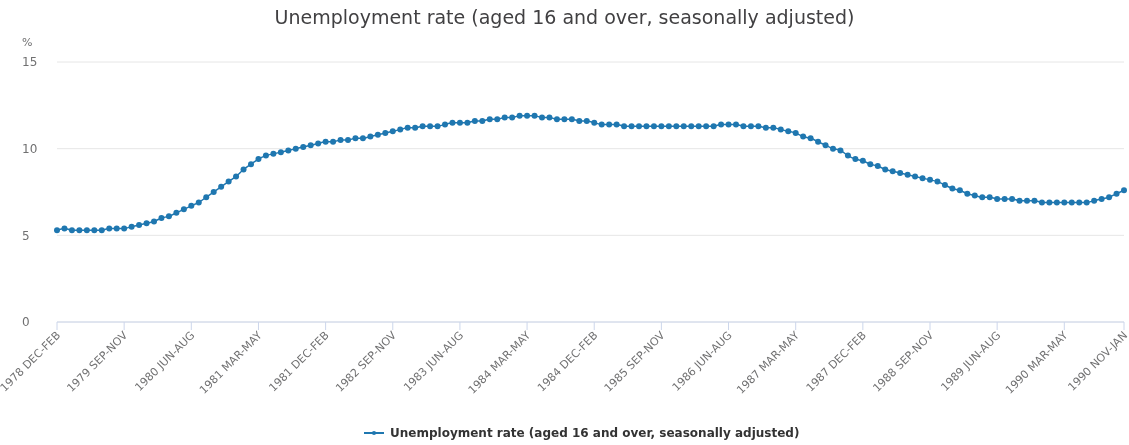 This screenshot has height=445, width=1129. What do you see at coordinates (26, 235) in the screenshot?
I see `y-tick-label: 5` at bounding box center [26, 235].